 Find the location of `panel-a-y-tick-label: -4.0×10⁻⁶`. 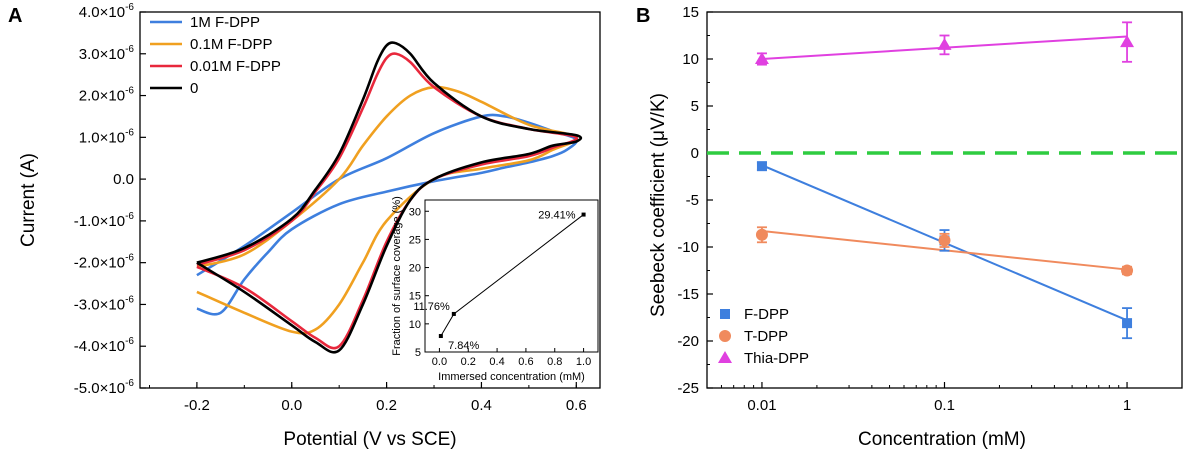

panel-a-y-tick-label: -4.0×10⁻⁶ is located at coordinates (104, 345).